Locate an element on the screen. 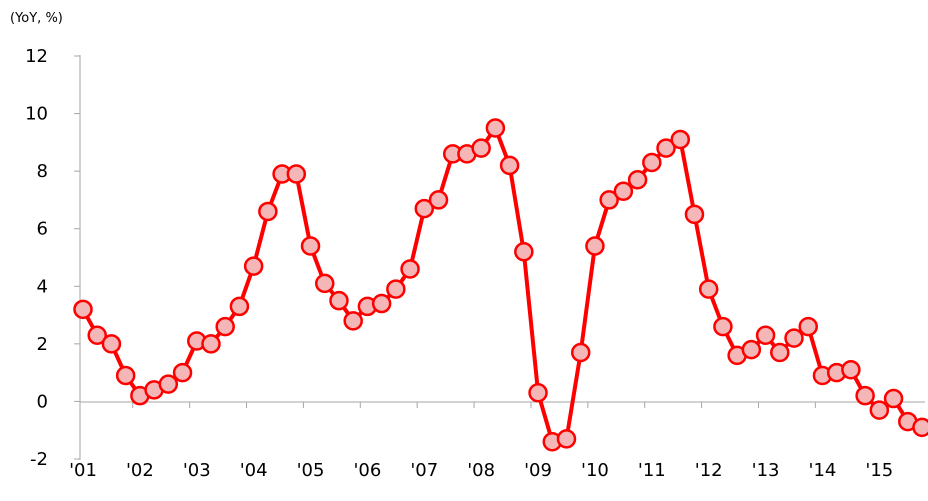  y-tick-label: 10 is located at coordinates (36, 114).